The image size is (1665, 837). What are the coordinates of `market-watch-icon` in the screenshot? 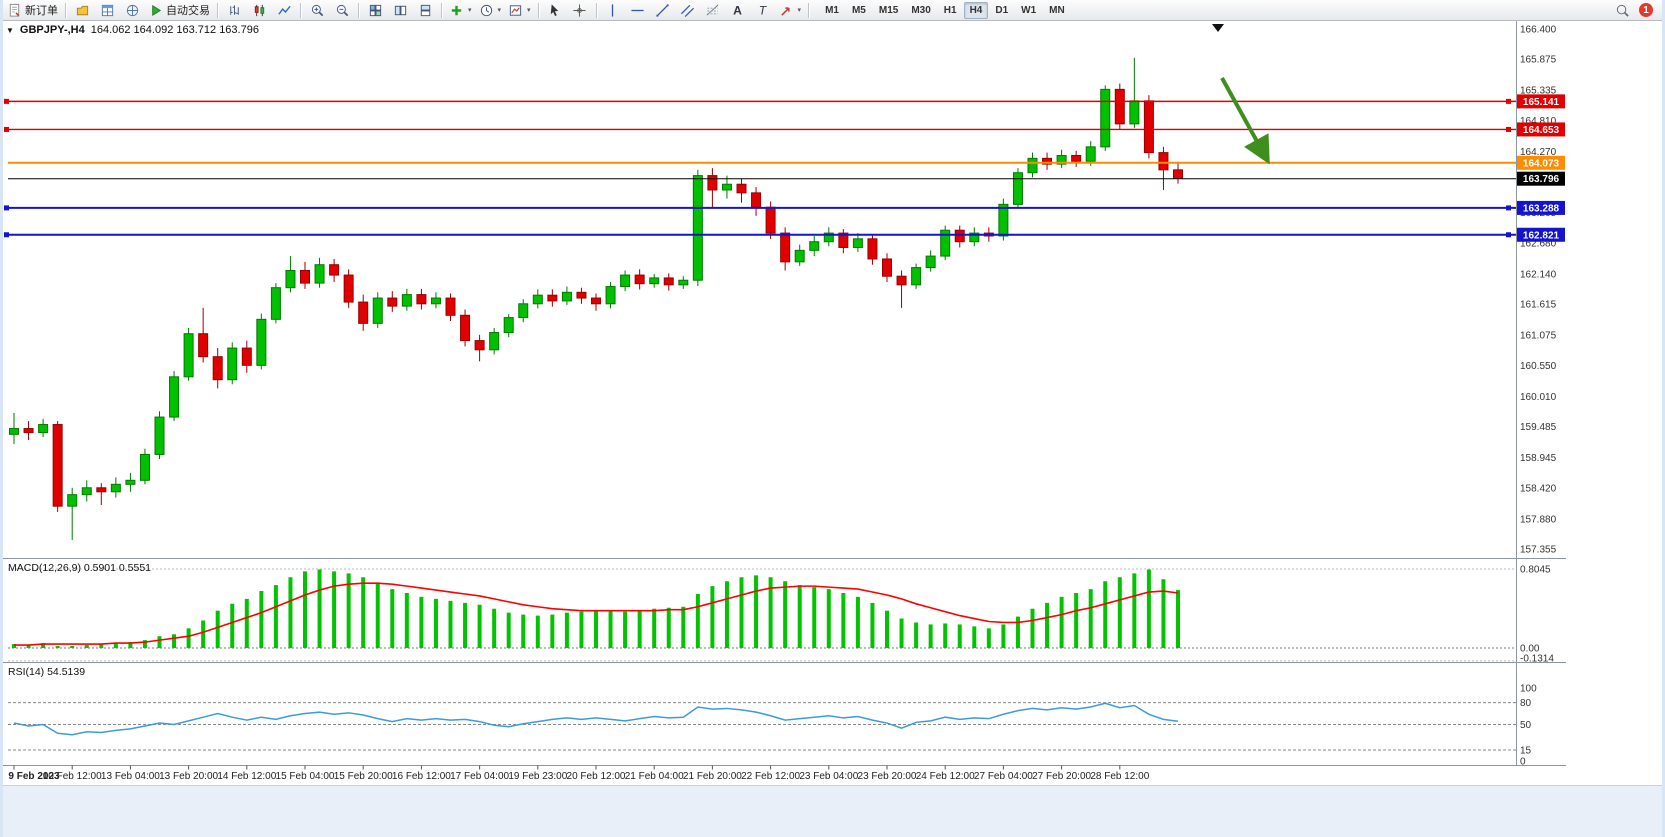 It's located at (107, 10).